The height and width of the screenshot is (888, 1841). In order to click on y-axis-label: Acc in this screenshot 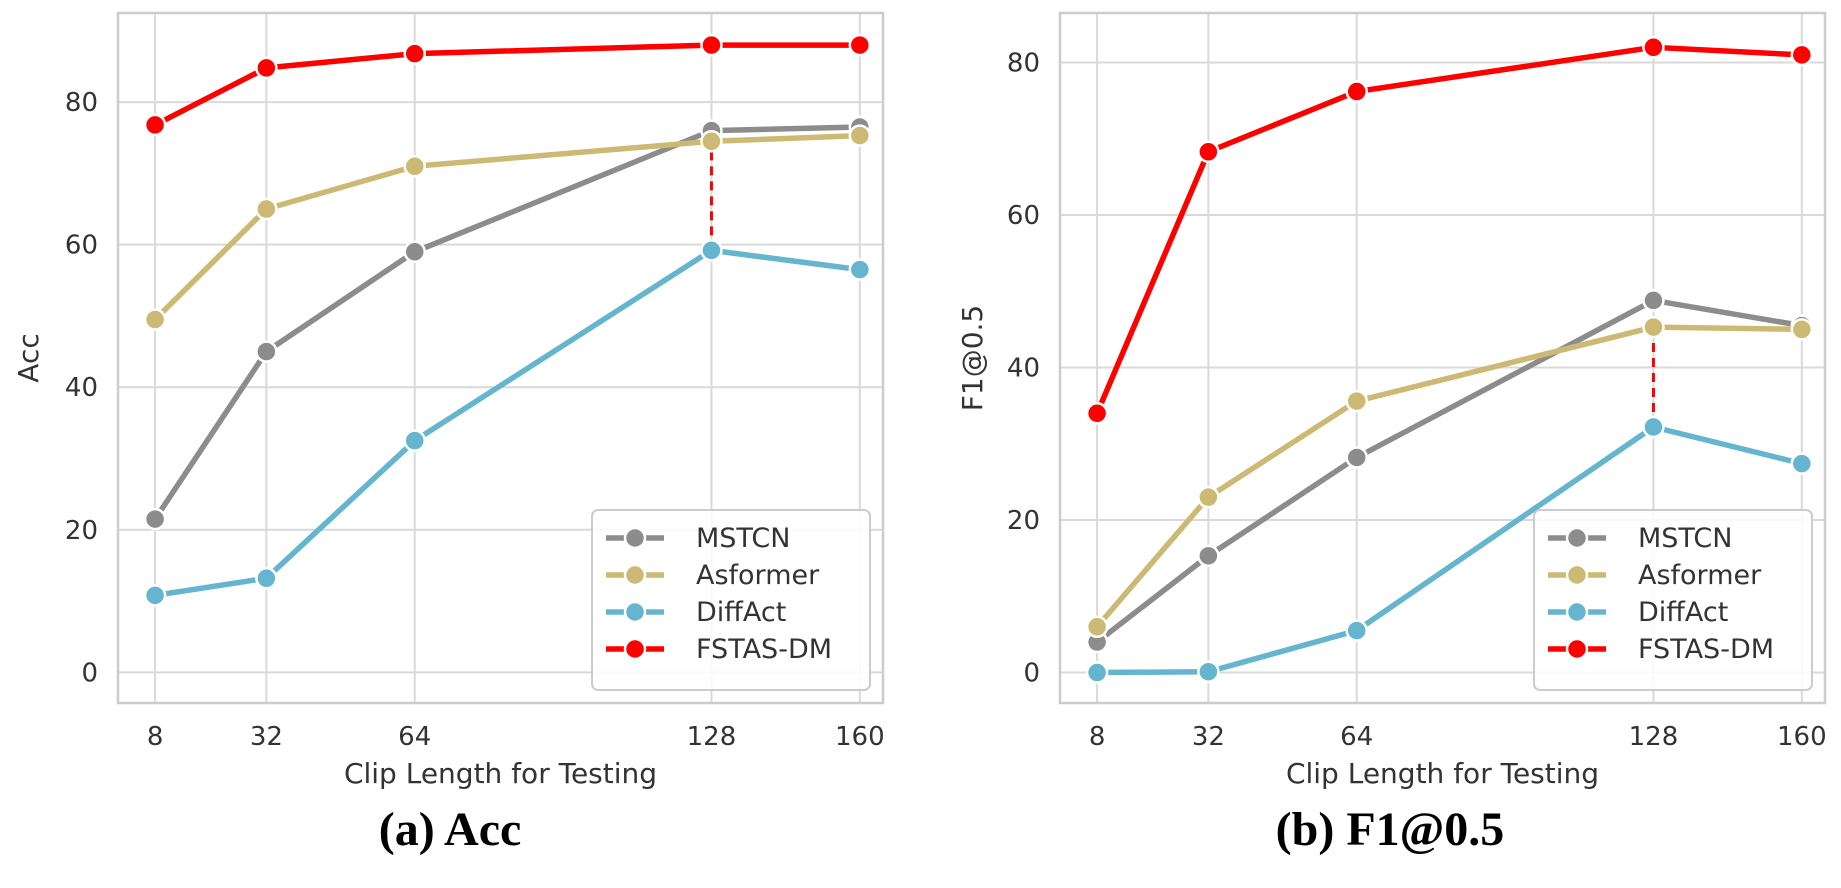, I will do `click(28, 357)`.